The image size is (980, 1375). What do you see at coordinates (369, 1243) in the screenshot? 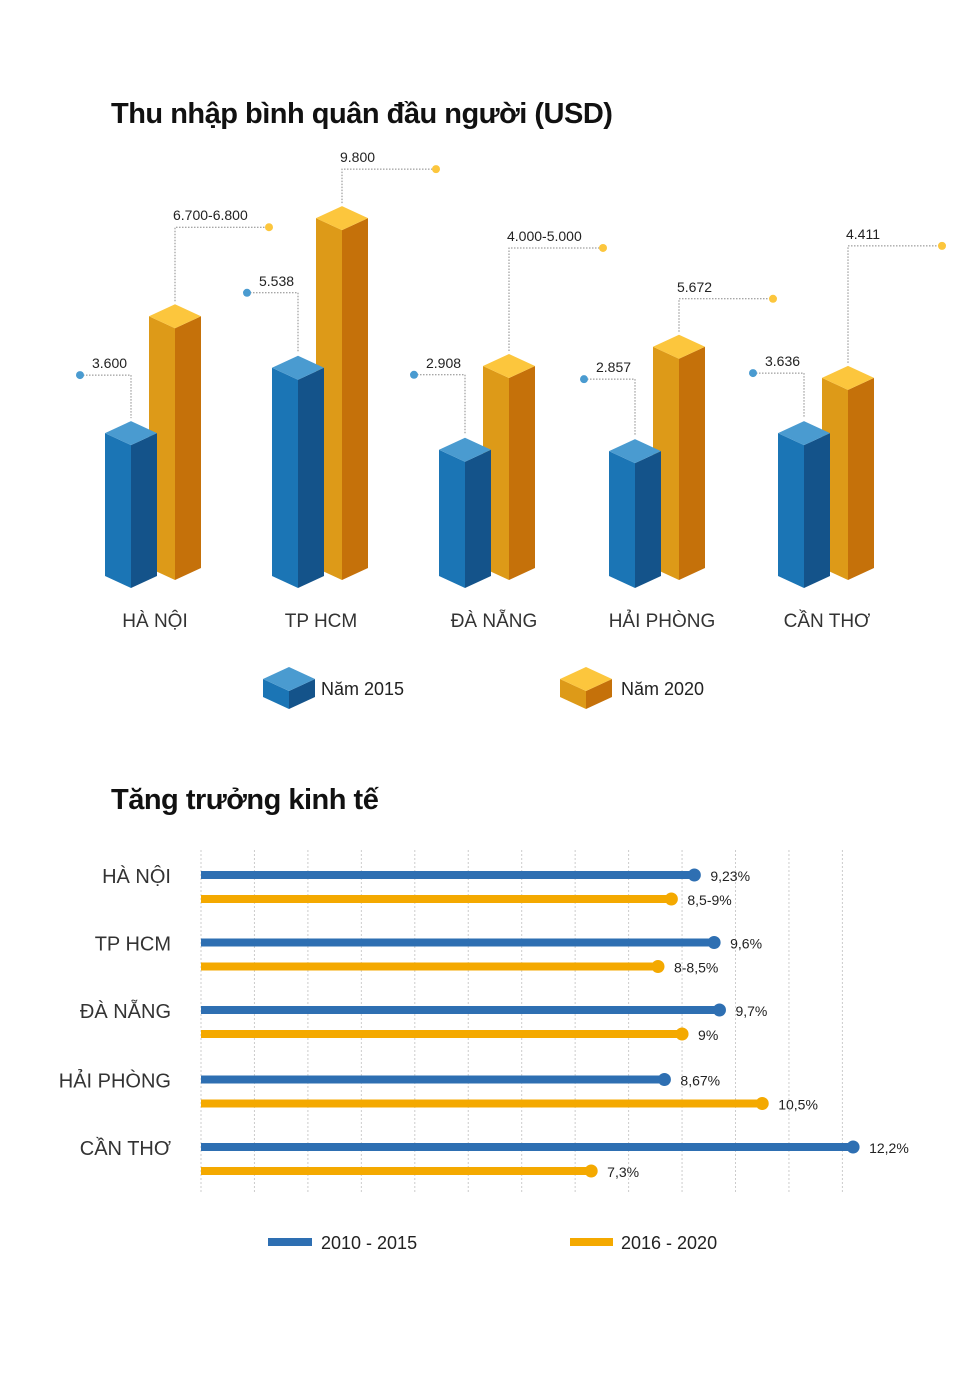
I see `legend-label-2010-2015: 2010 - 2015` at bounding box center [369, 1243].